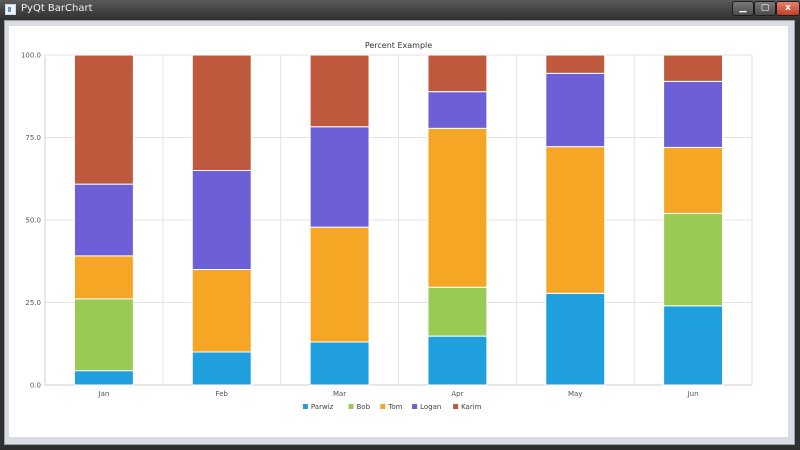 This screenshot has height=450, width=800. Describe the element at coordinates (103, 378) in the screenshot. I see `bar-parwiz-jan` at that location.